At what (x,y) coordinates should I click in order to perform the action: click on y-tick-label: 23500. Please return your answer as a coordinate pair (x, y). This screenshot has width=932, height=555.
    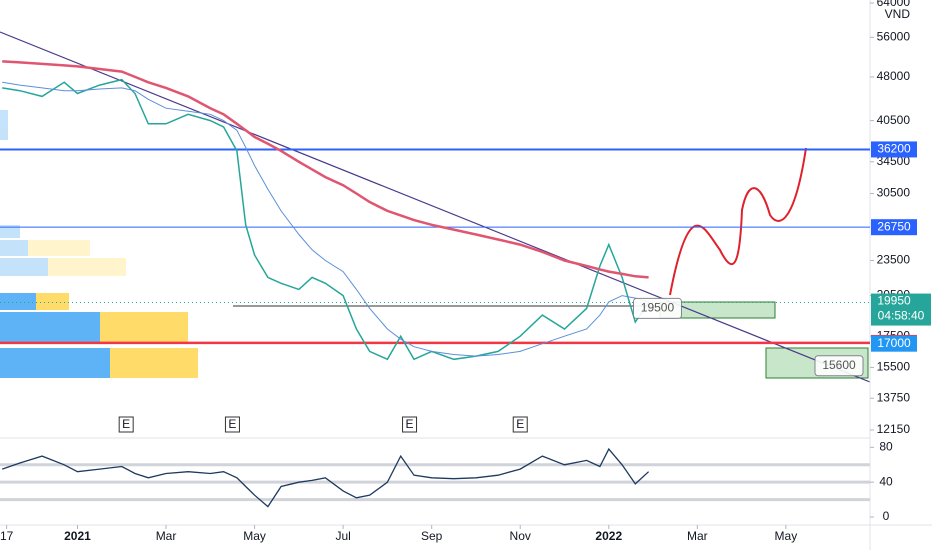
    Looking at the image, I should click on (894, 260).